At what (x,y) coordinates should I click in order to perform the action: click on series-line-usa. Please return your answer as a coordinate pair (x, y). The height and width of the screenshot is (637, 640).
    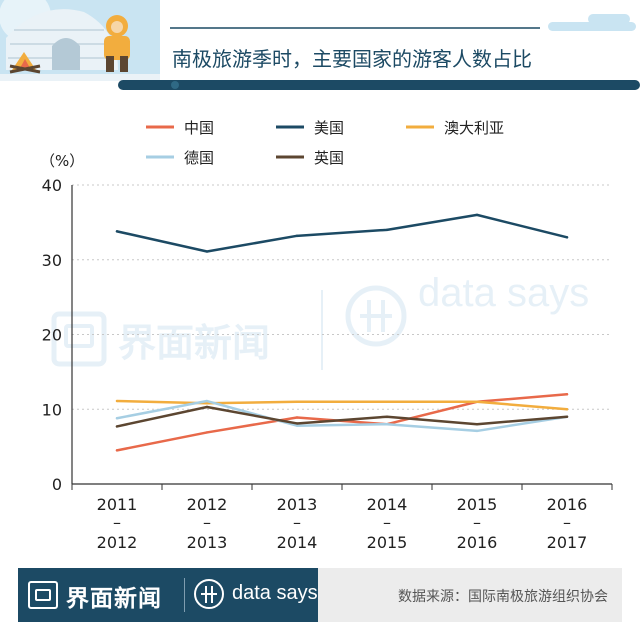
    Looking at the image, I should click on (342, 233).